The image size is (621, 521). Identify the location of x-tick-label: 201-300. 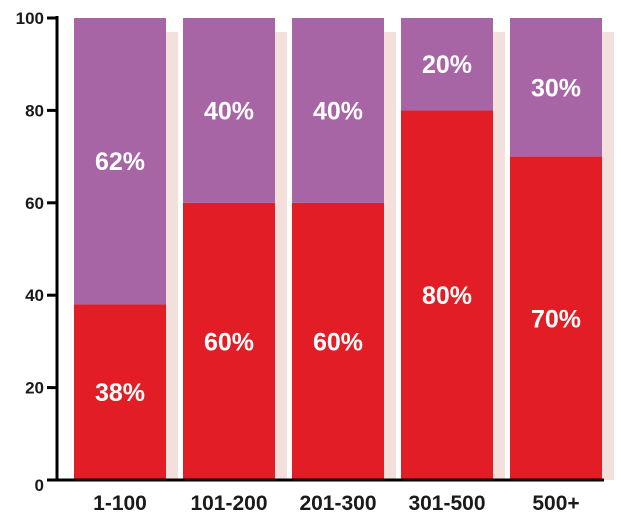
(337, 503).